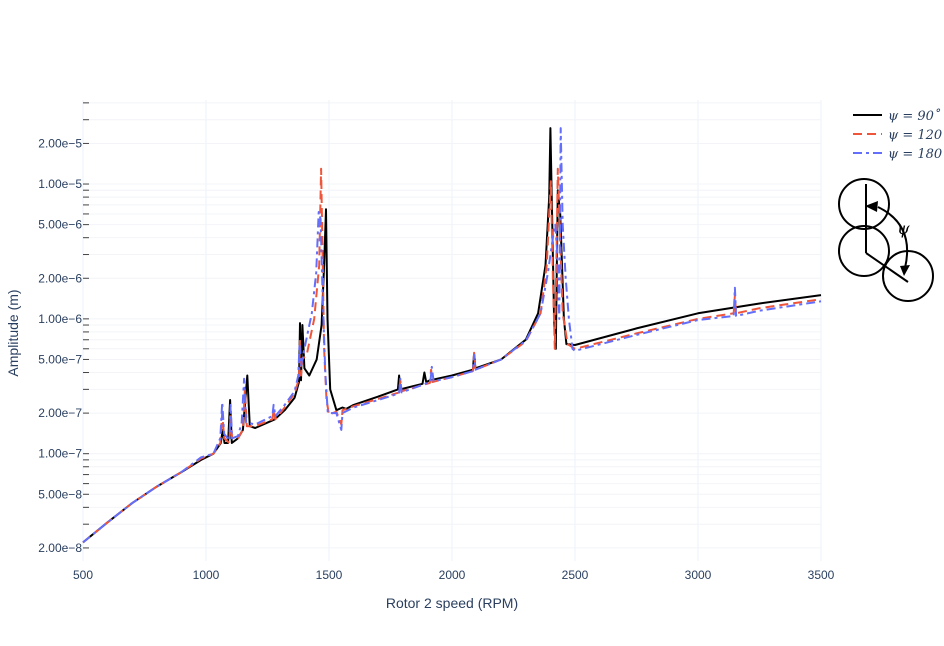  I want to click on x-tick-label: 3000, so click(698, 575).